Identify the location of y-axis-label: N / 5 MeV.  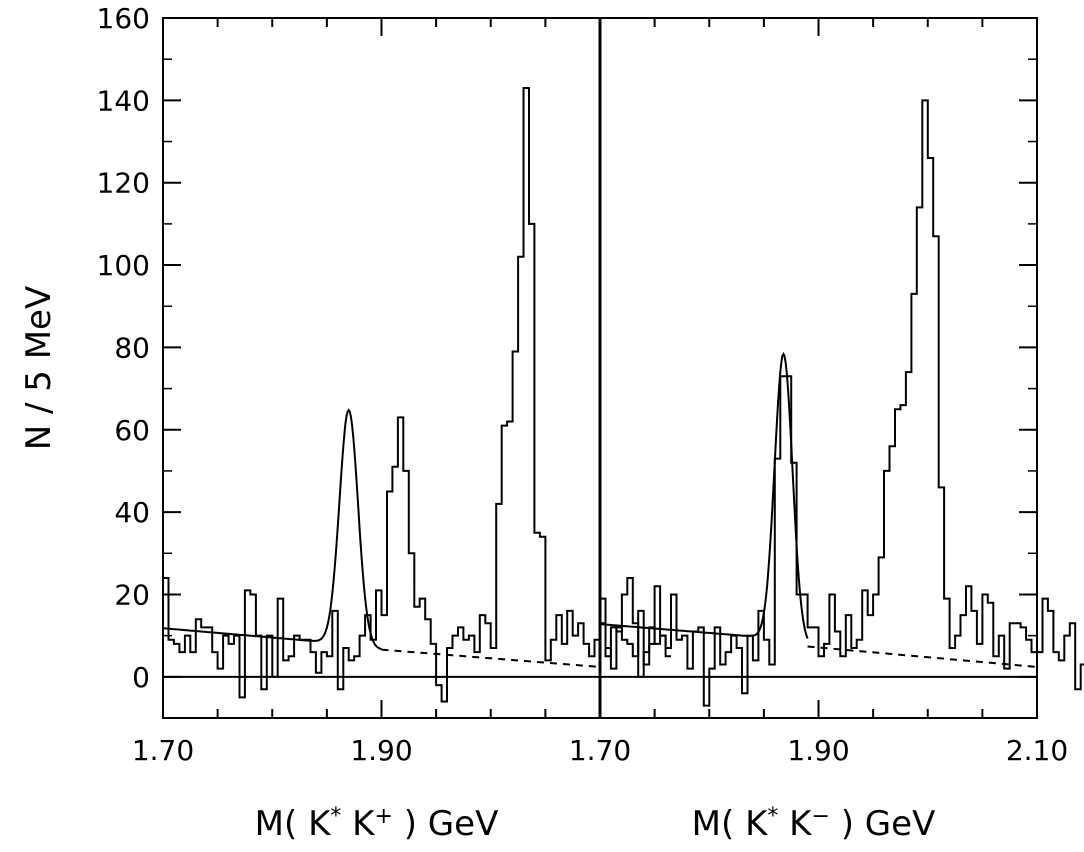
(39, 368).